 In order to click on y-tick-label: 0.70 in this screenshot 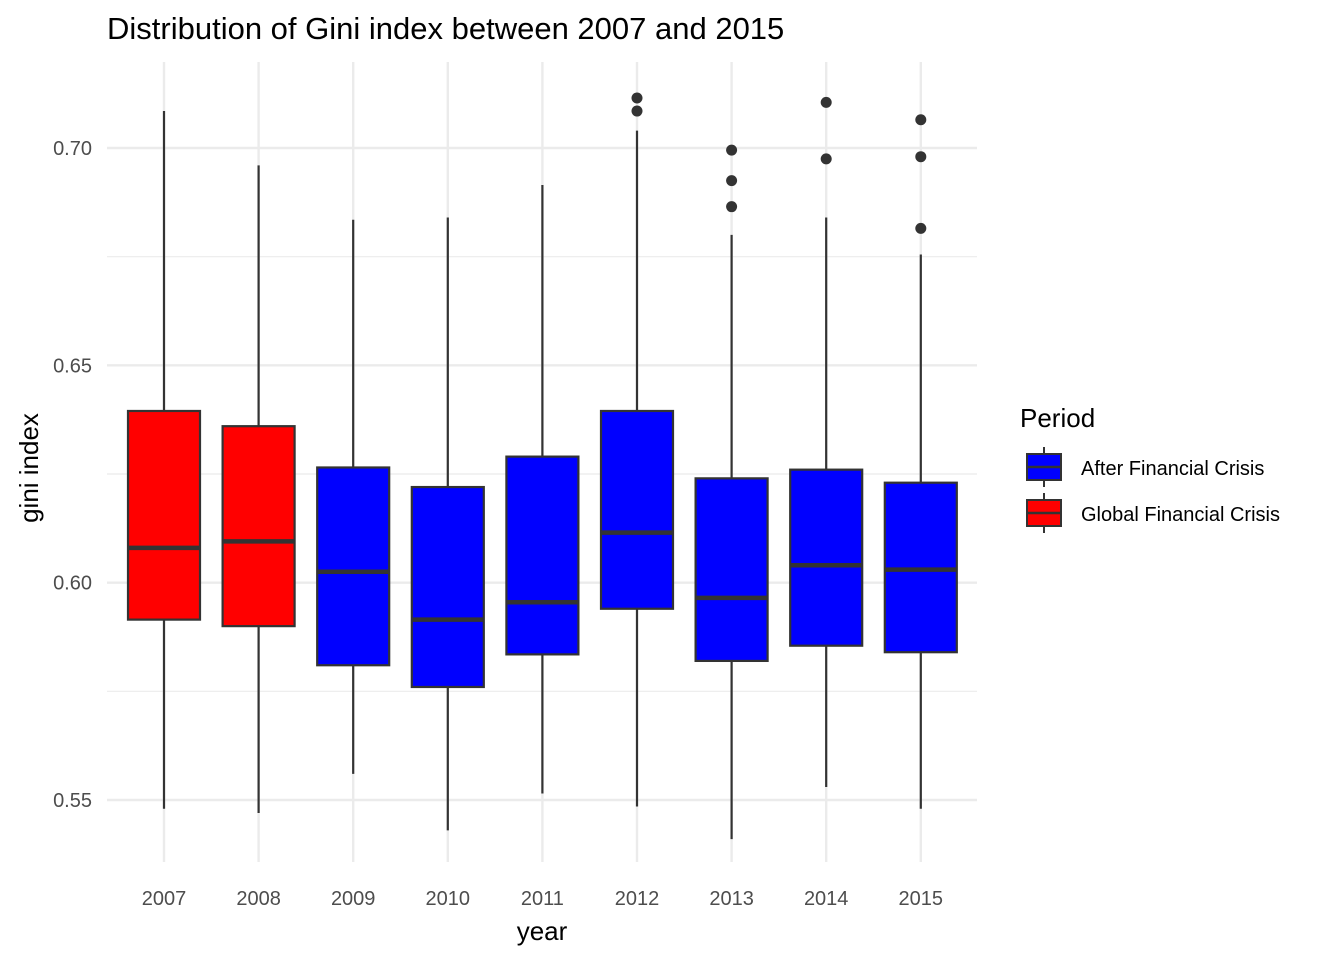, I will do `click(72, 149)`.